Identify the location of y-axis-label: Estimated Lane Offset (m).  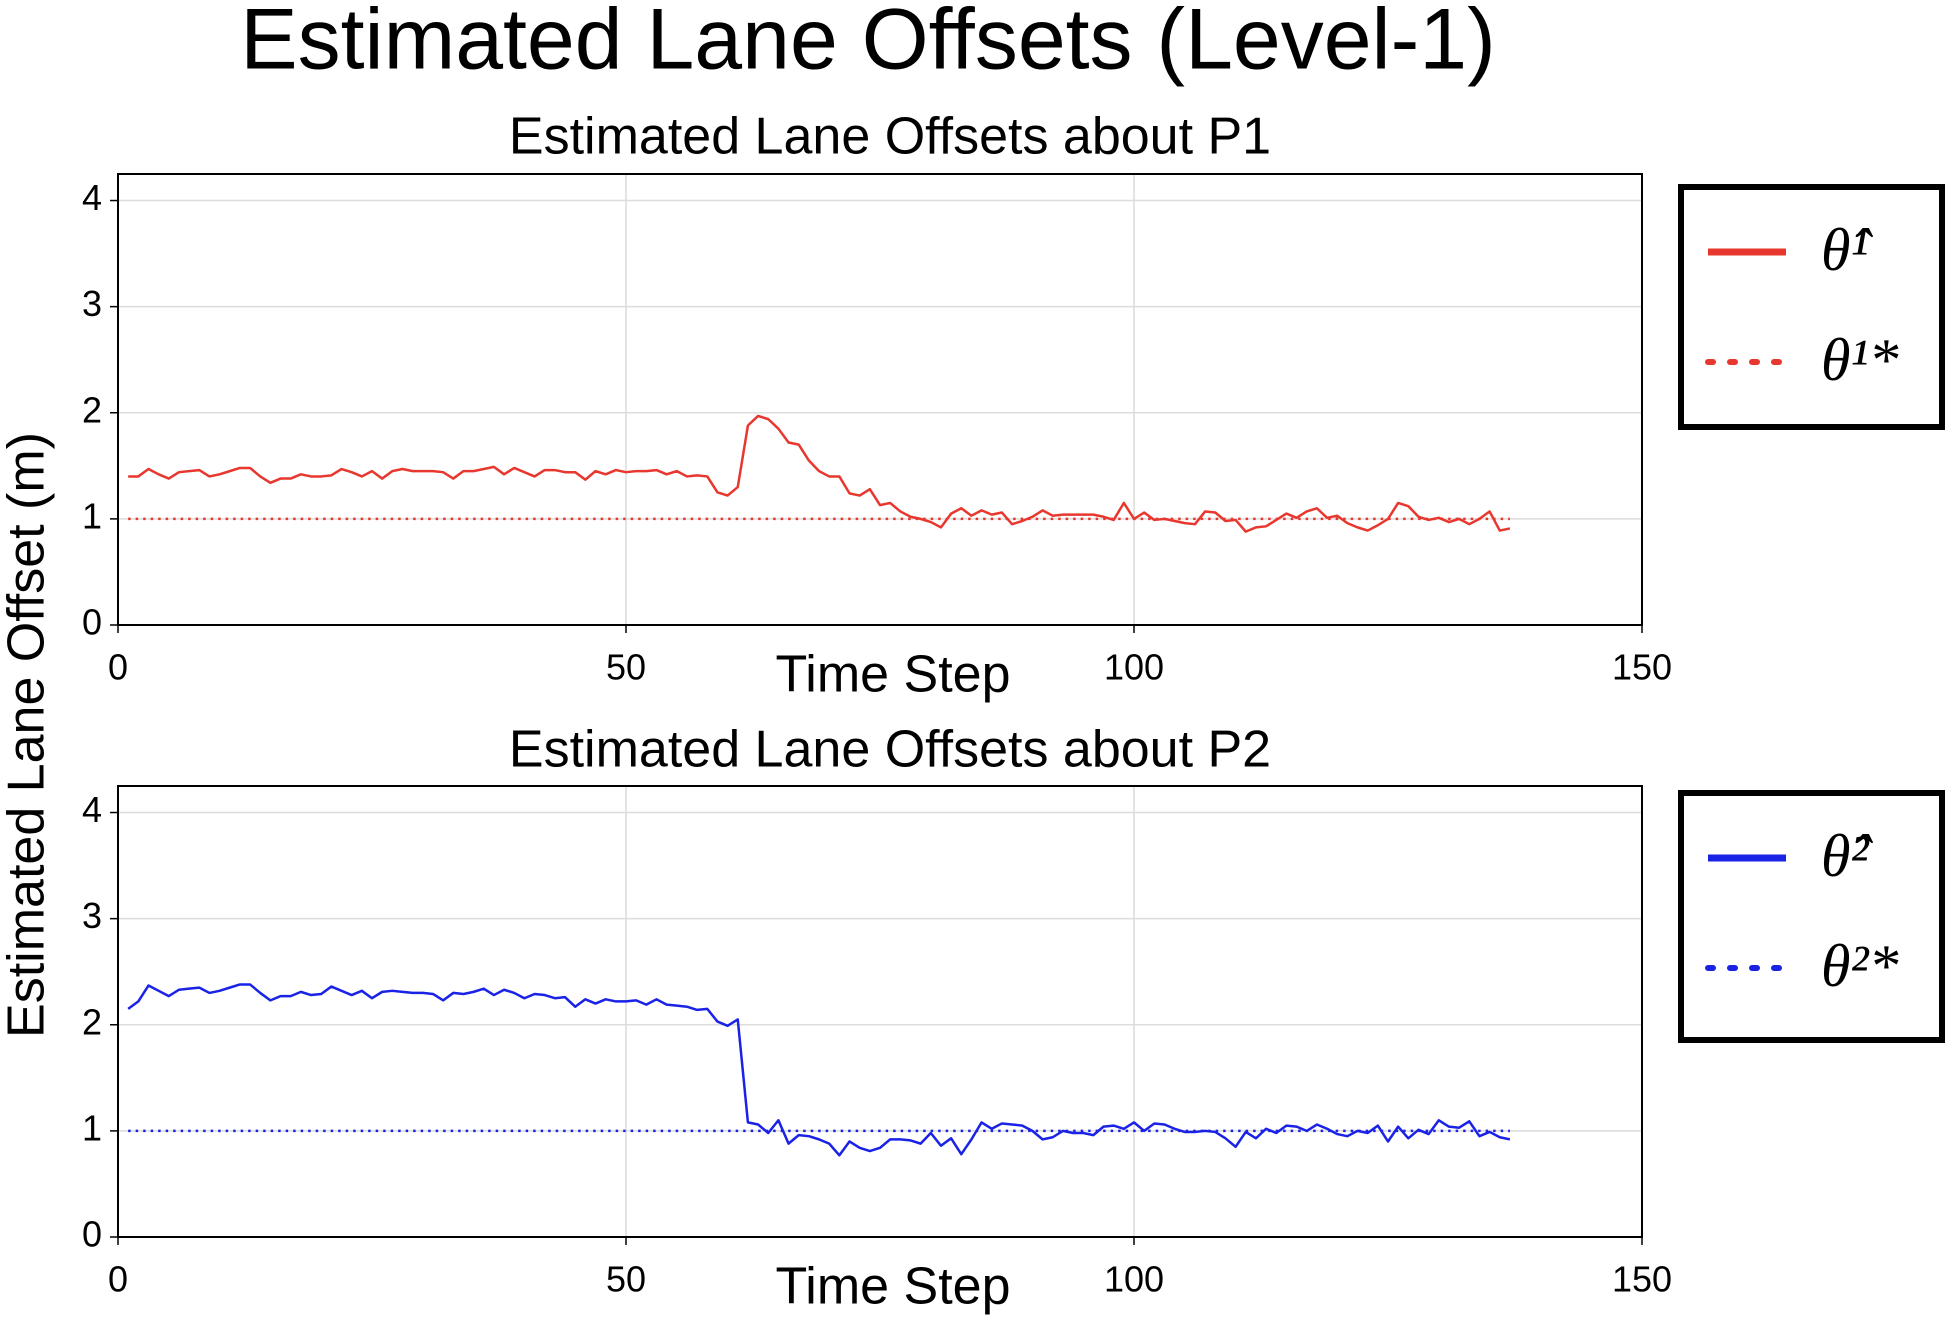
(28, 735).